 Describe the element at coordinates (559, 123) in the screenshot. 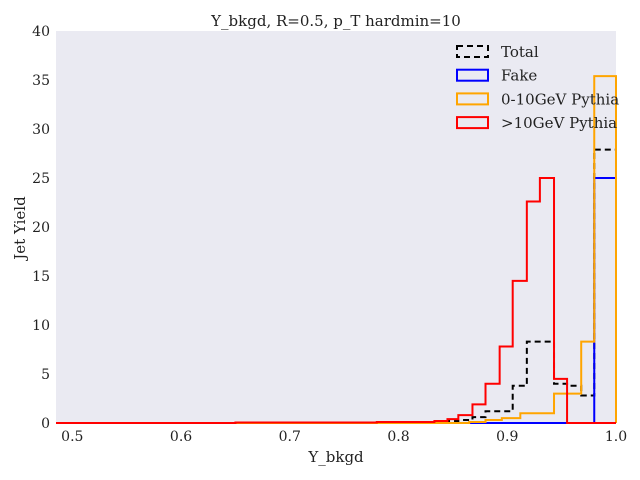

I see `legend-label: >10GeV Pythia` at that location.